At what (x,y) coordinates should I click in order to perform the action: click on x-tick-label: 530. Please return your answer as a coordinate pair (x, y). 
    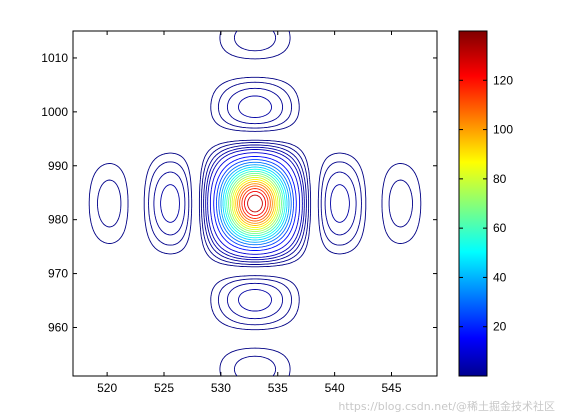
    Looking at the image, I should click on (221, 388).